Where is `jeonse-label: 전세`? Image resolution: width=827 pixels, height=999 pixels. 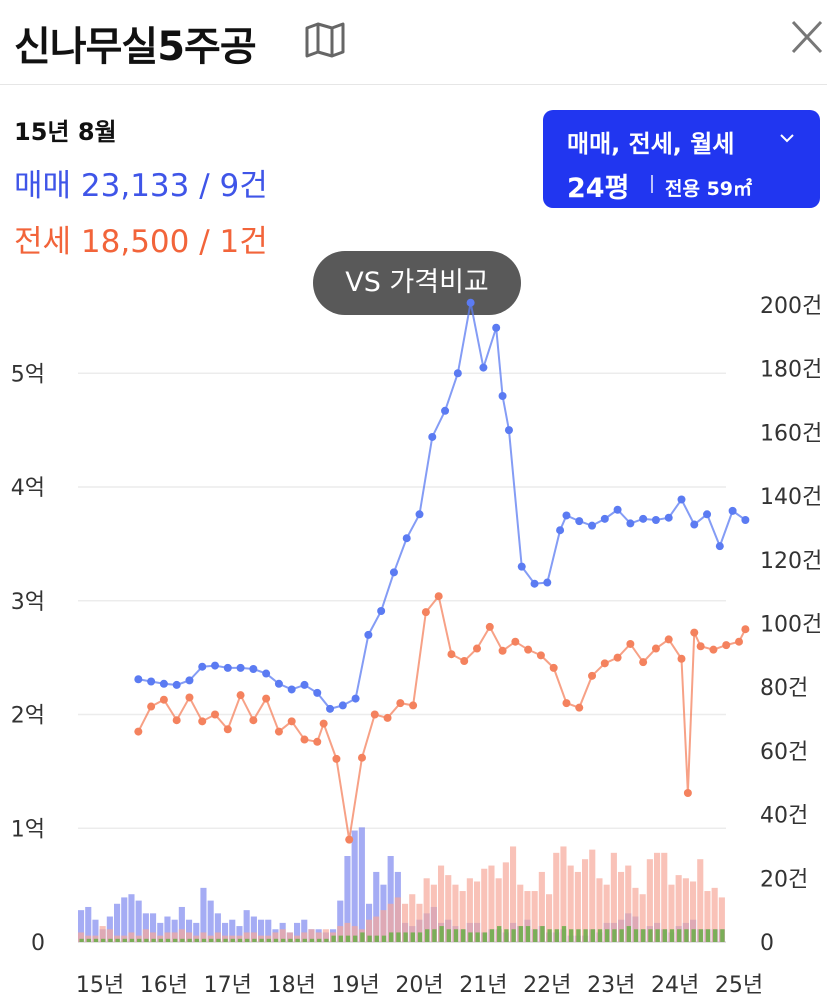 jeonse-label: 전세 is located at coordinates (43, 242).